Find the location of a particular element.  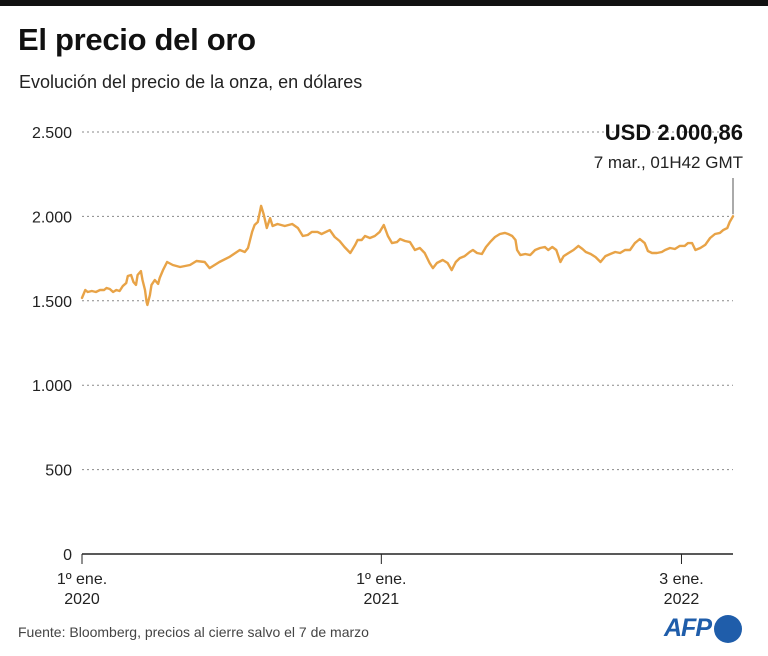

x-axis: 1º ene. 2020 1º ene. 2021 3 ene. 2022 is located at coordinates (395, 580).